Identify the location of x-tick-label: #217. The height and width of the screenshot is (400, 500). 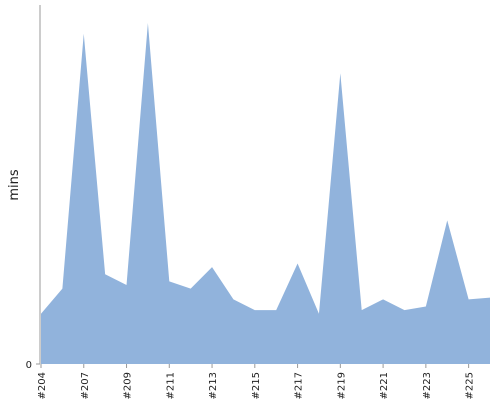
(299, 385).